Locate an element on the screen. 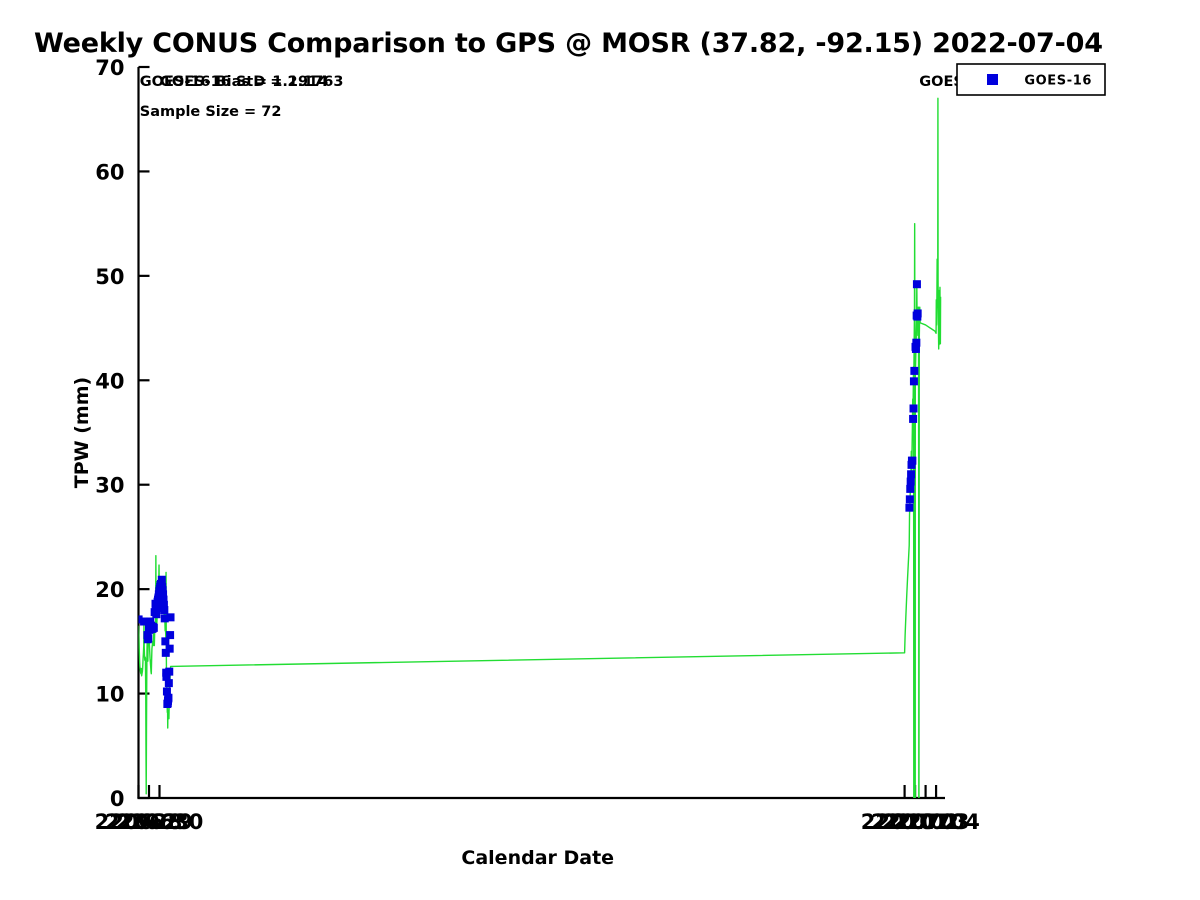 Image resolution: width=1200 pixels, height=900 pixels. x-axis-title: Calendar Date is located at coordinates (537, 858).